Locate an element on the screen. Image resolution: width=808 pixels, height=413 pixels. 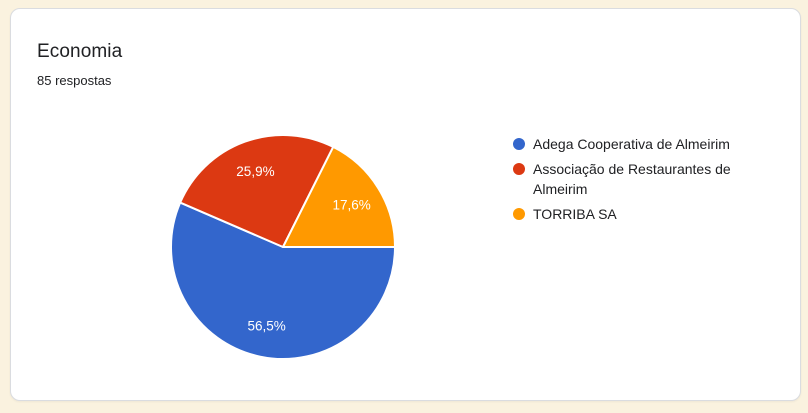
legend-item: Associação de Restaurantes de Almeirim is located at coordinates (641, 179).